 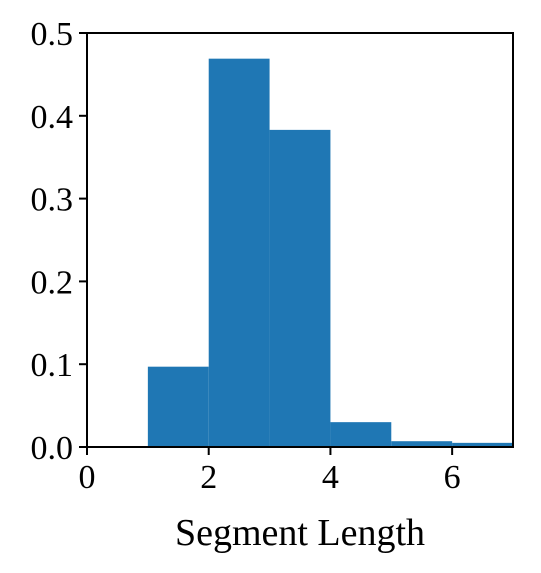 I want to click on y-tick-label-4: 0.4, so click(x=52, y=117).